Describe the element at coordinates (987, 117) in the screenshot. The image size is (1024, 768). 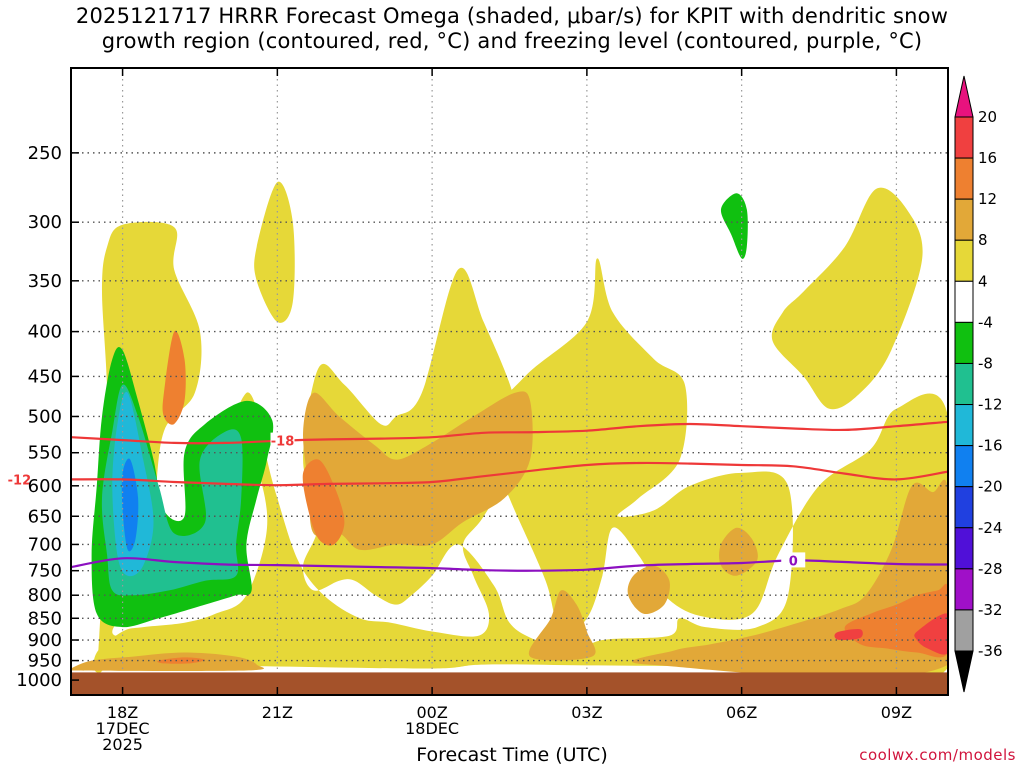
I see `colorbar-label-0: 20` at that location.